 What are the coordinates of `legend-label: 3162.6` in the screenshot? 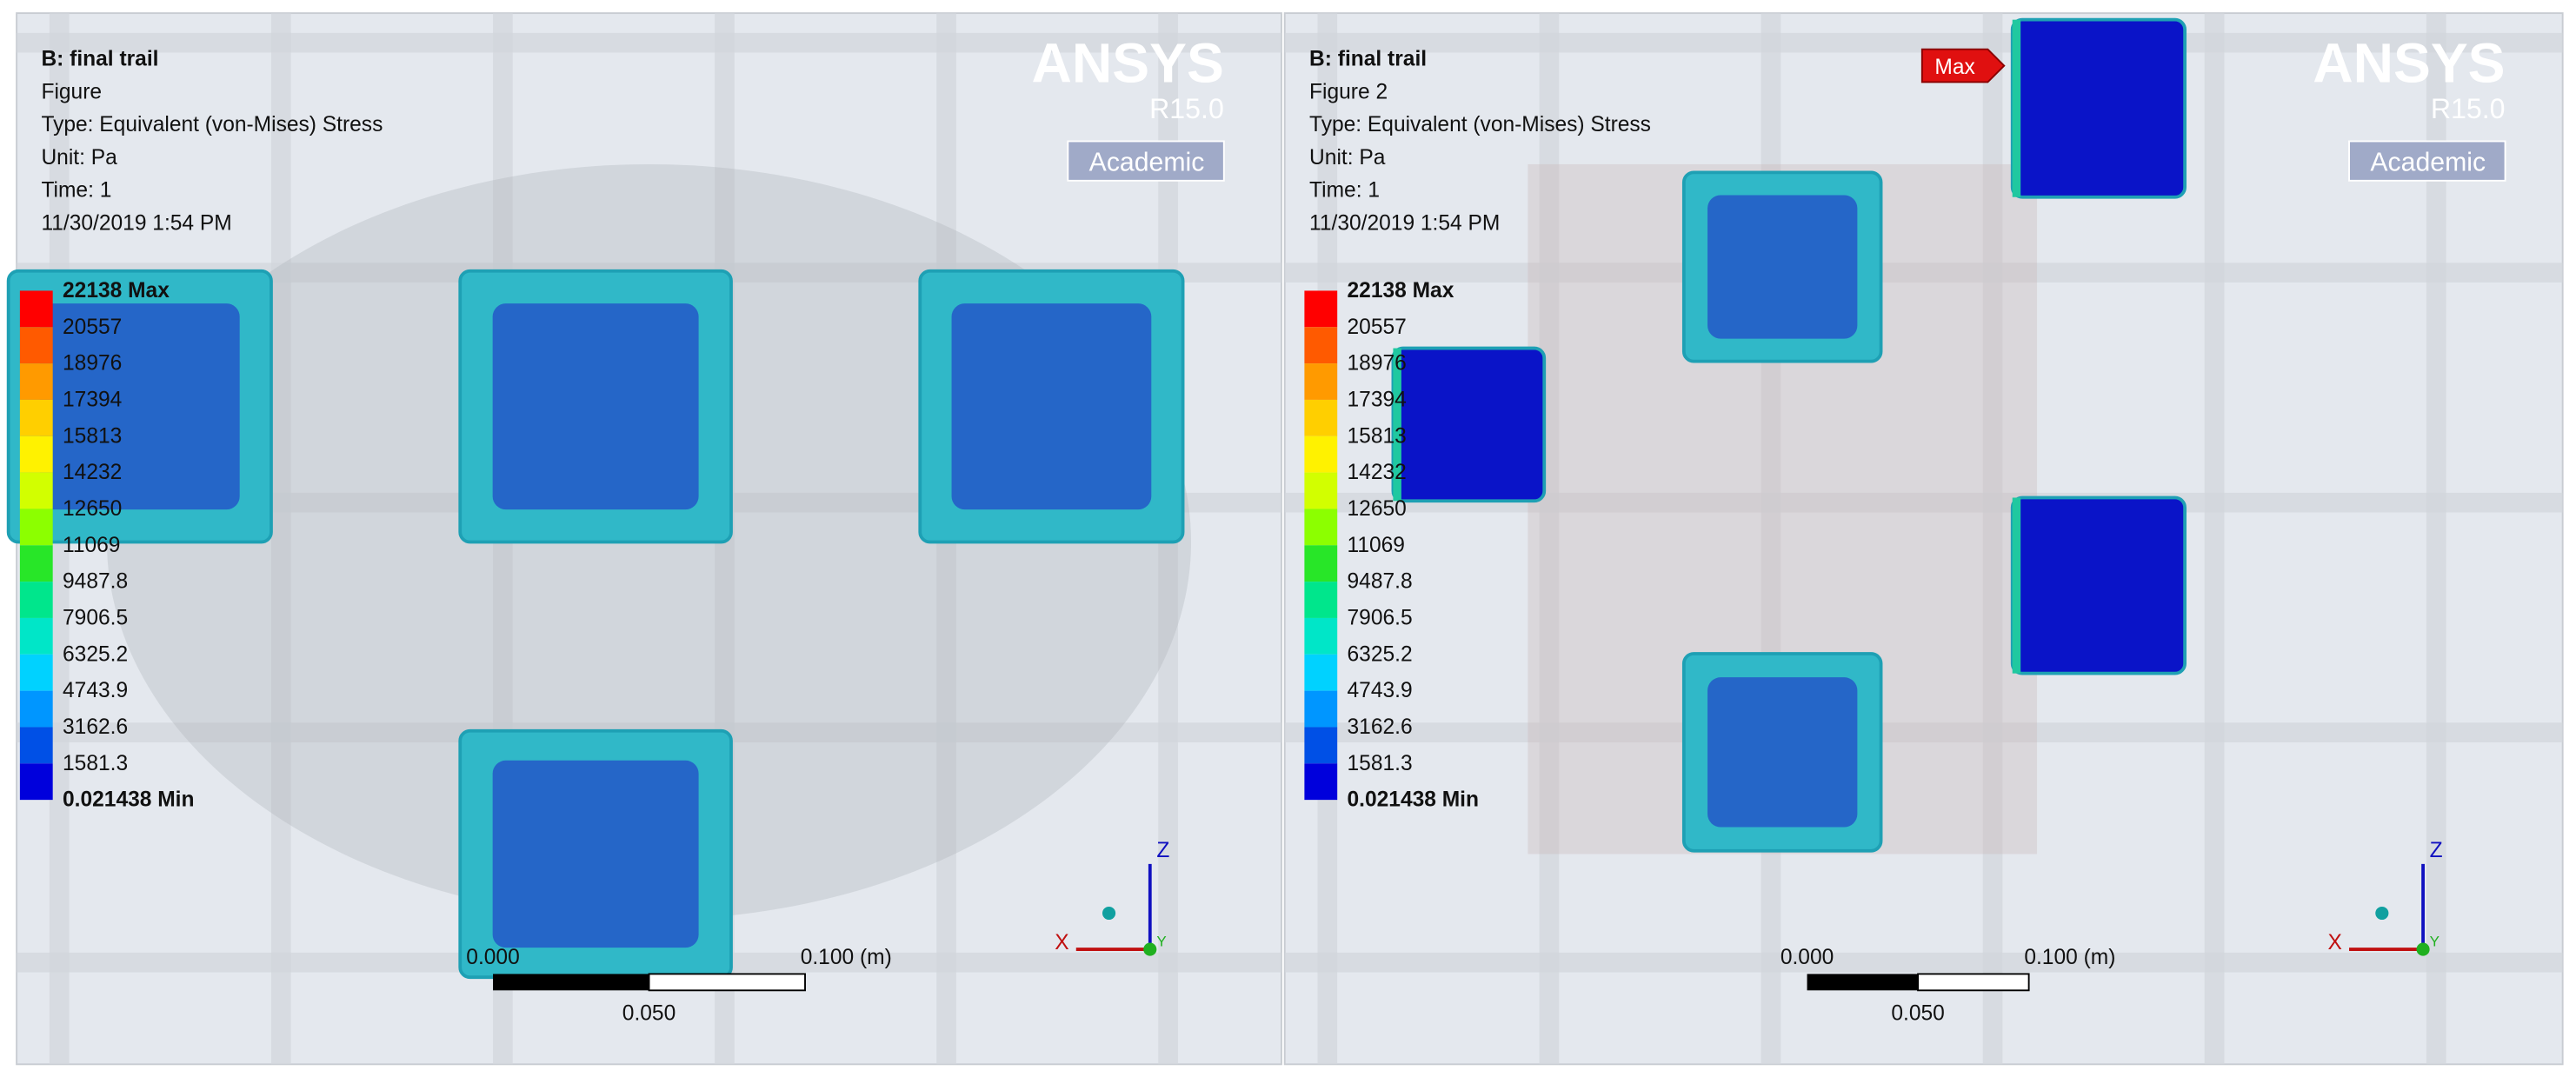 It's located at (1380, 727).